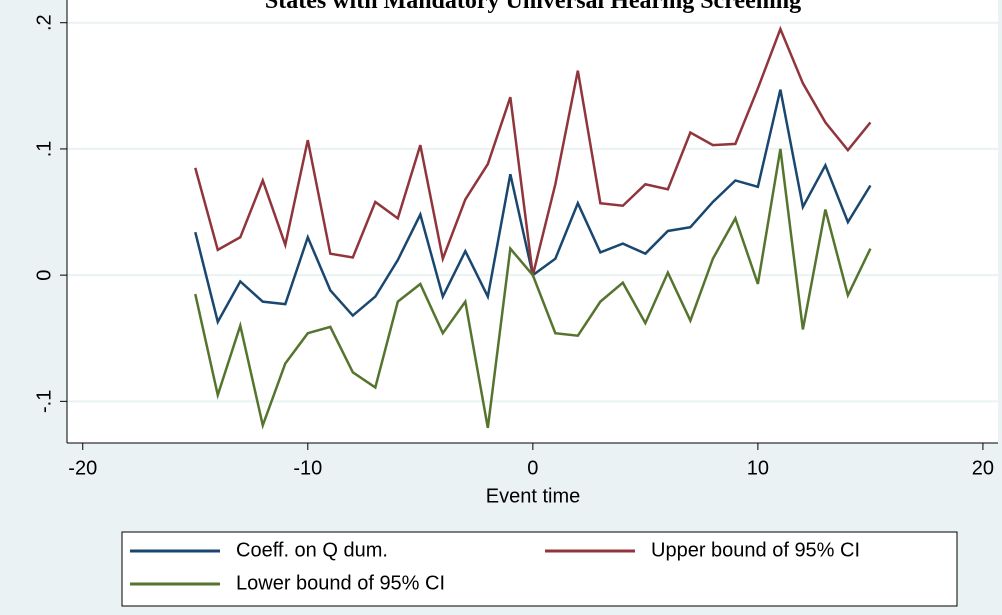 The height and width of the screenshot is (615, 1002). What do you see at coordinates (44, 401) in the screenshot?
I see `y-tick-label: -.1` at bounding box center [44, 401].